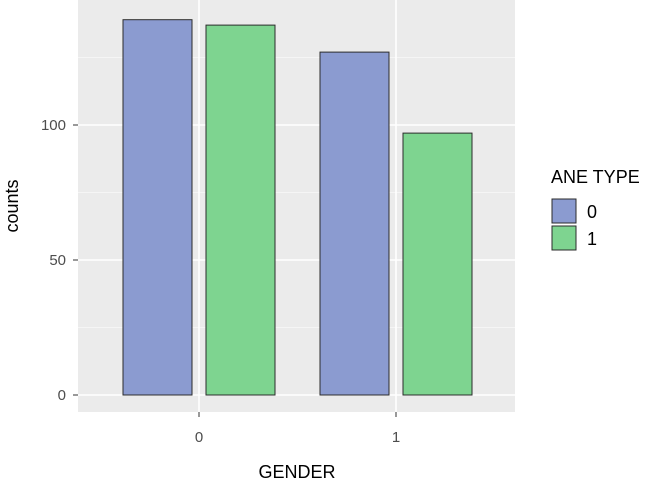 This screenshot has width=669, height=483. Describe the element at coordinates (595, 177) in the screenshot. I see `legend-title: ANE TYPE` at that location.